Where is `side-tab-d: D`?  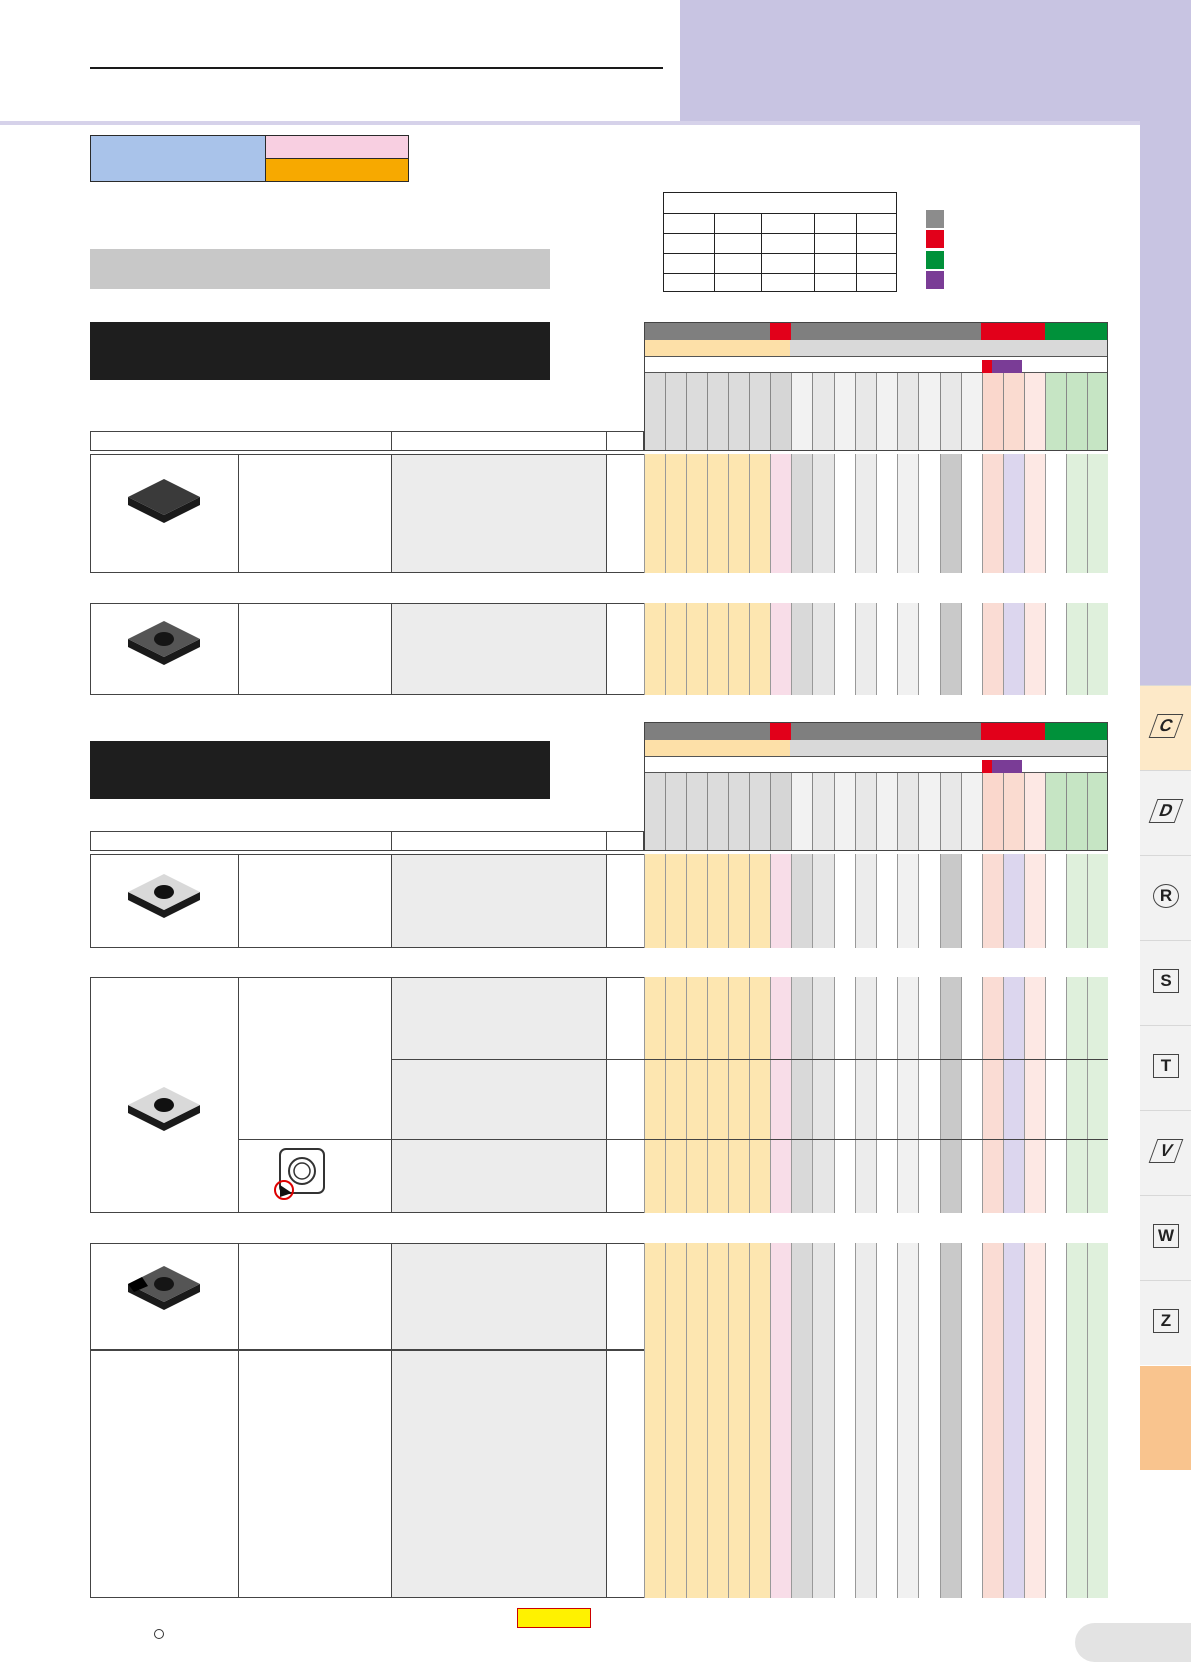
side-tab-d: D is located at coordinates (1165, 812).